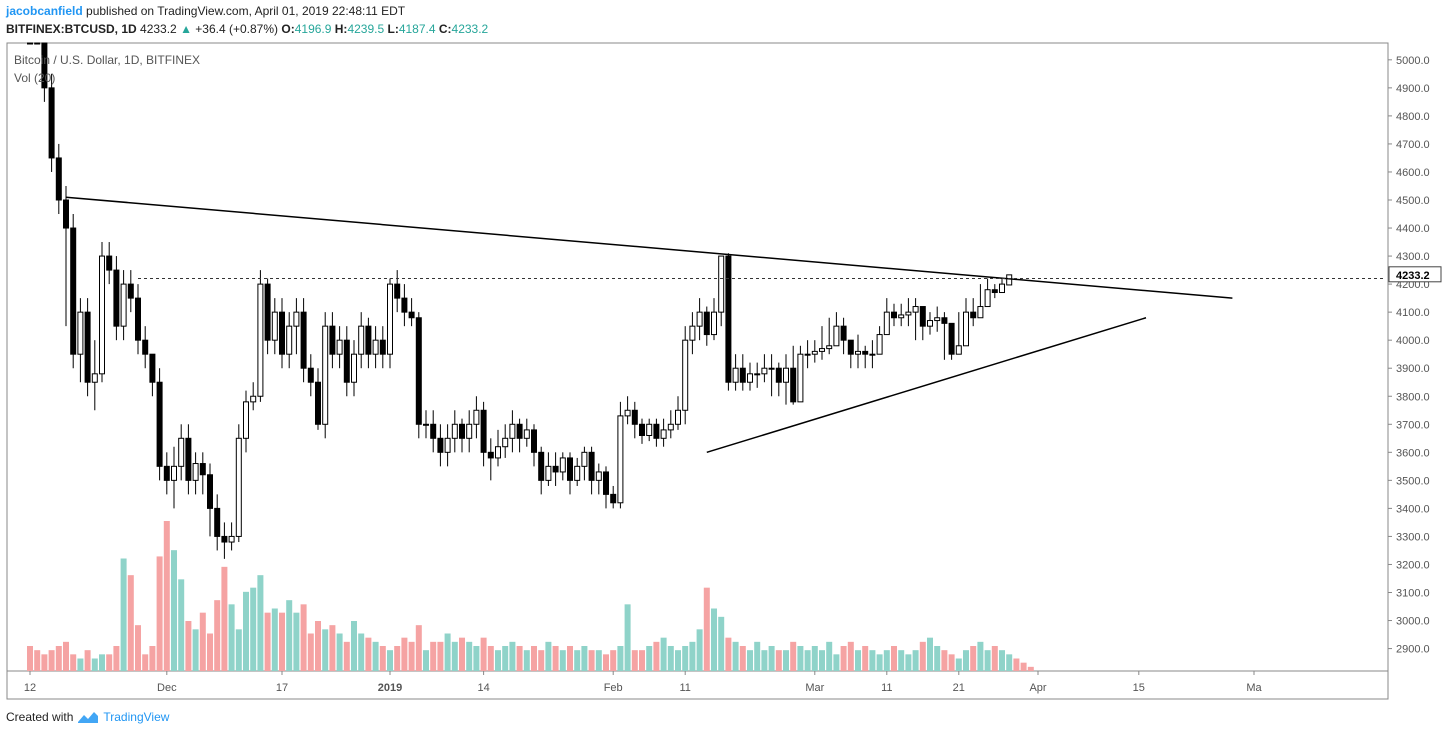 This screenshot has height=736, width=1444. Describe the element at coordinates (1413, 257) in the screenshot. I see `price-tick-label: 4300.0` at that location.